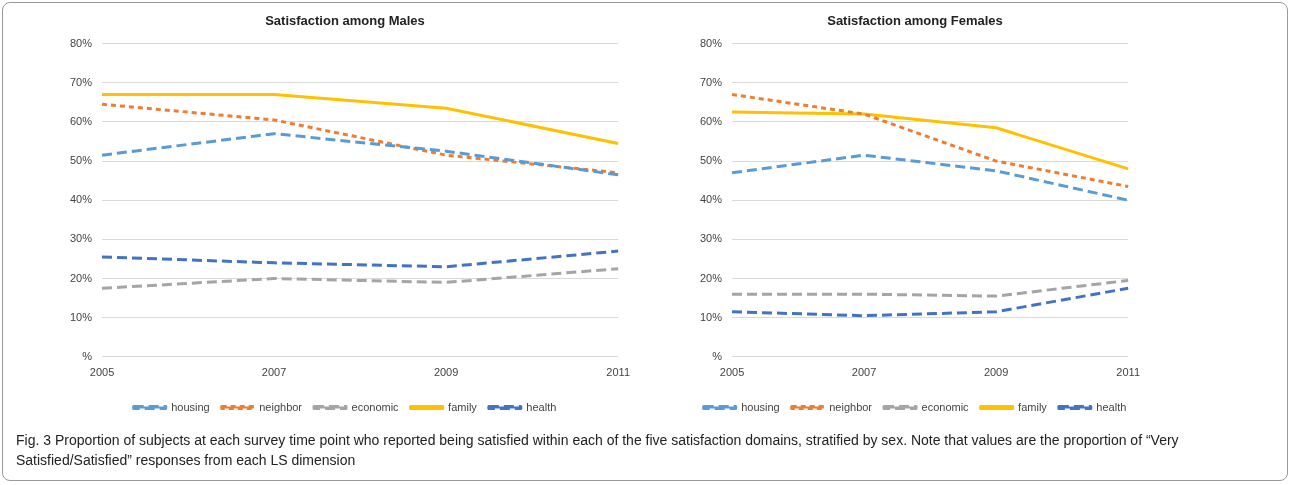 The height and width of the screenshot is (485, 1292). I want to click on chart-title: Satisfaction among Females, so click(915, 21).